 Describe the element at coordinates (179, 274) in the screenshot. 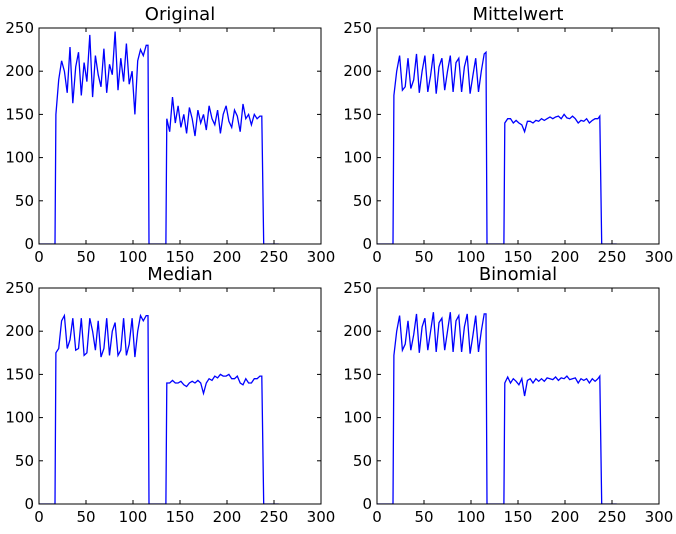

I see `subplot-title: Median` at that location.